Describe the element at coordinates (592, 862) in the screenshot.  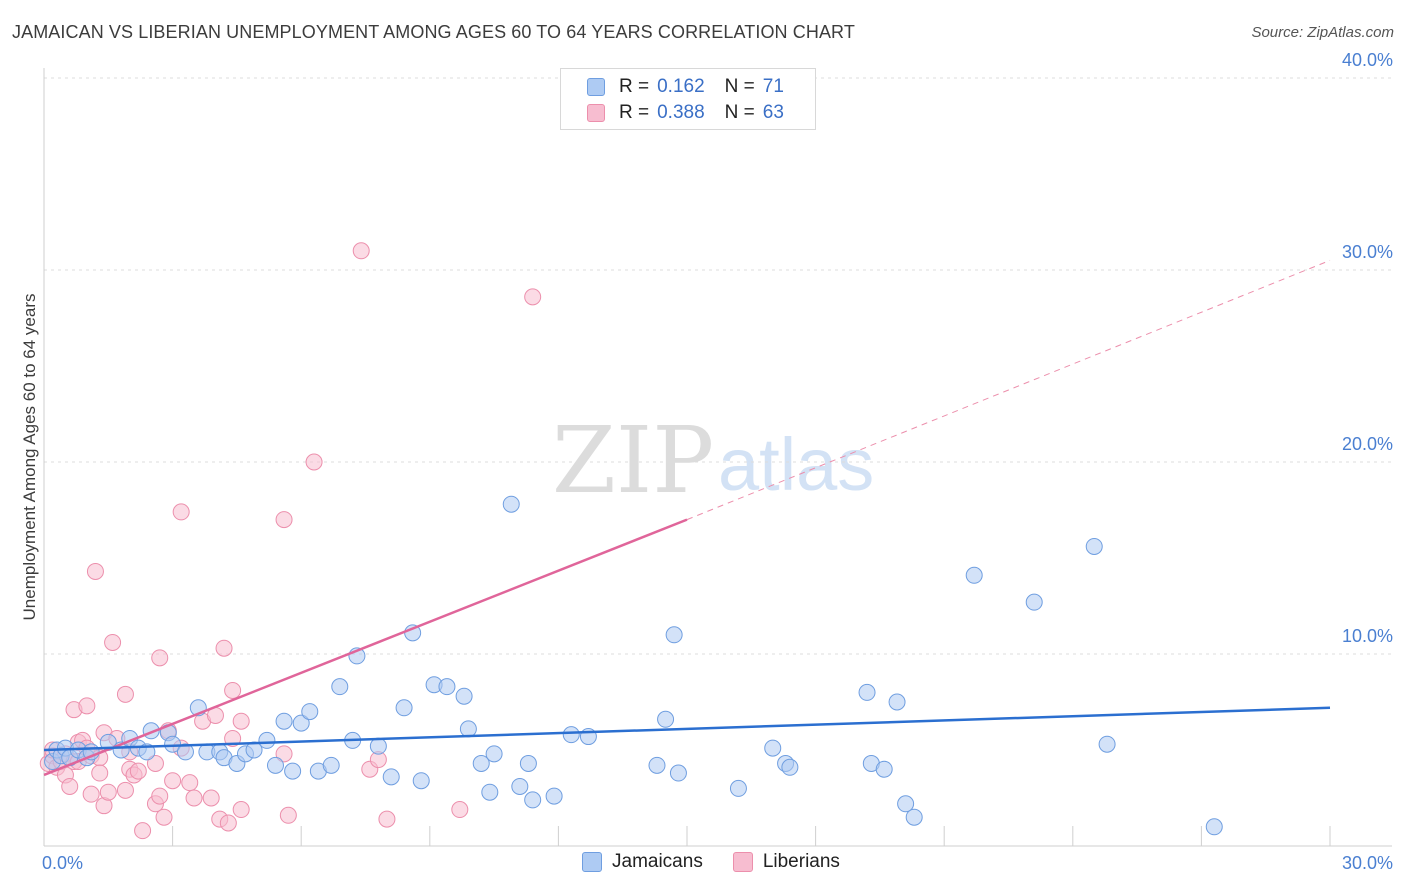
I see `jamaicans-legend-swatch` at that location.